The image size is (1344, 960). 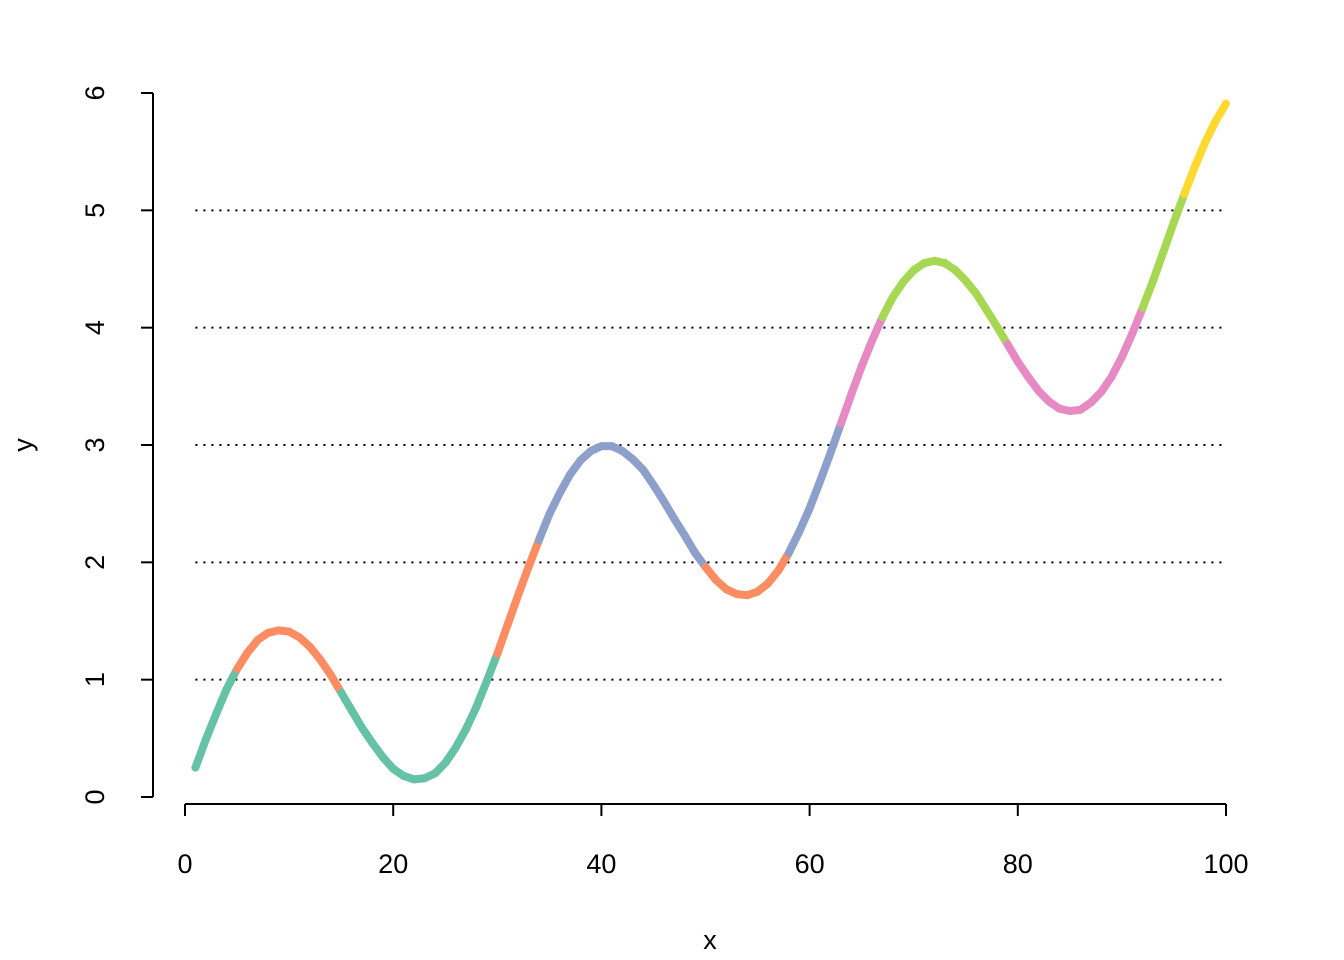 I want to click on x-tick-label: 60, so click(x=810, y=864).